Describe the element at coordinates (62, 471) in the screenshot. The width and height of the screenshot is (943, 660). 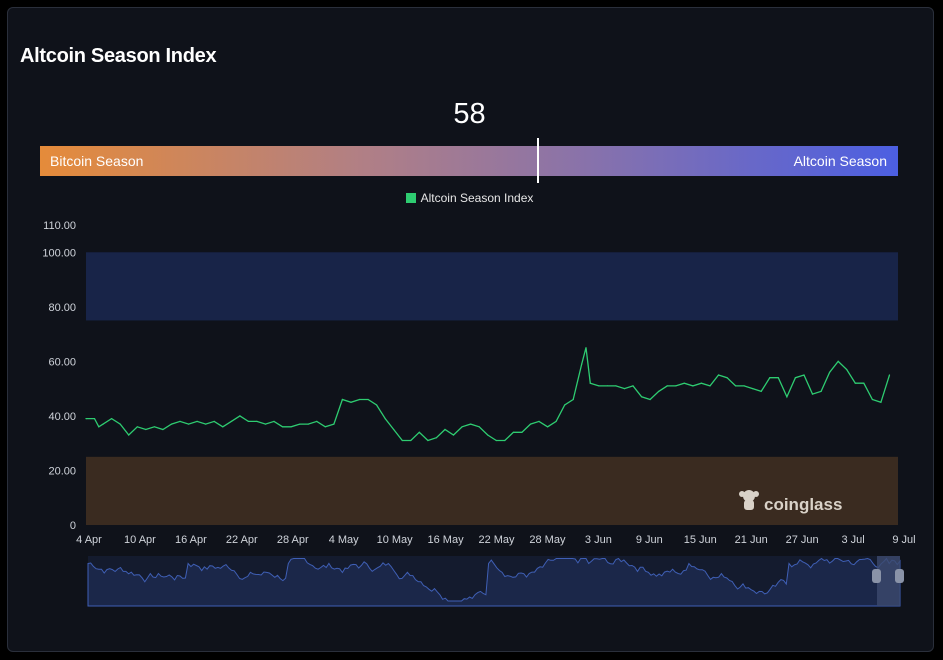
I see `y-tick-label: 20.00` at that location.